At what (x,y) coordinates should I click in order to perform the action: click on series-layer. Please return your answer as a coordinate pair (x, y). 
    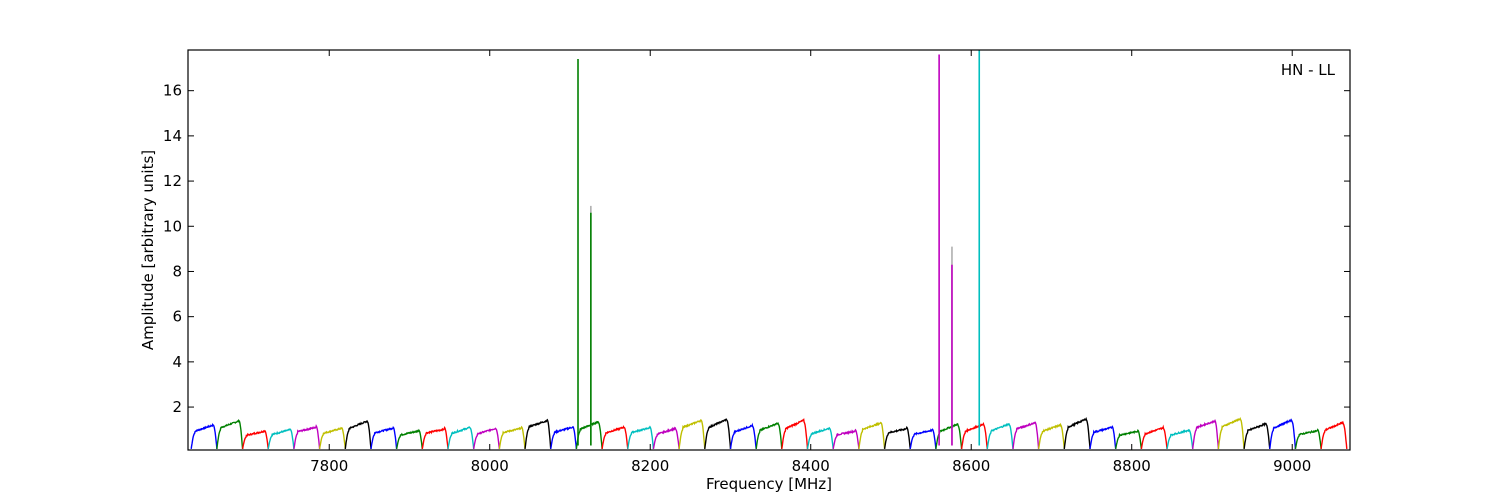
    Looking at the image, I should click on (769, 433).